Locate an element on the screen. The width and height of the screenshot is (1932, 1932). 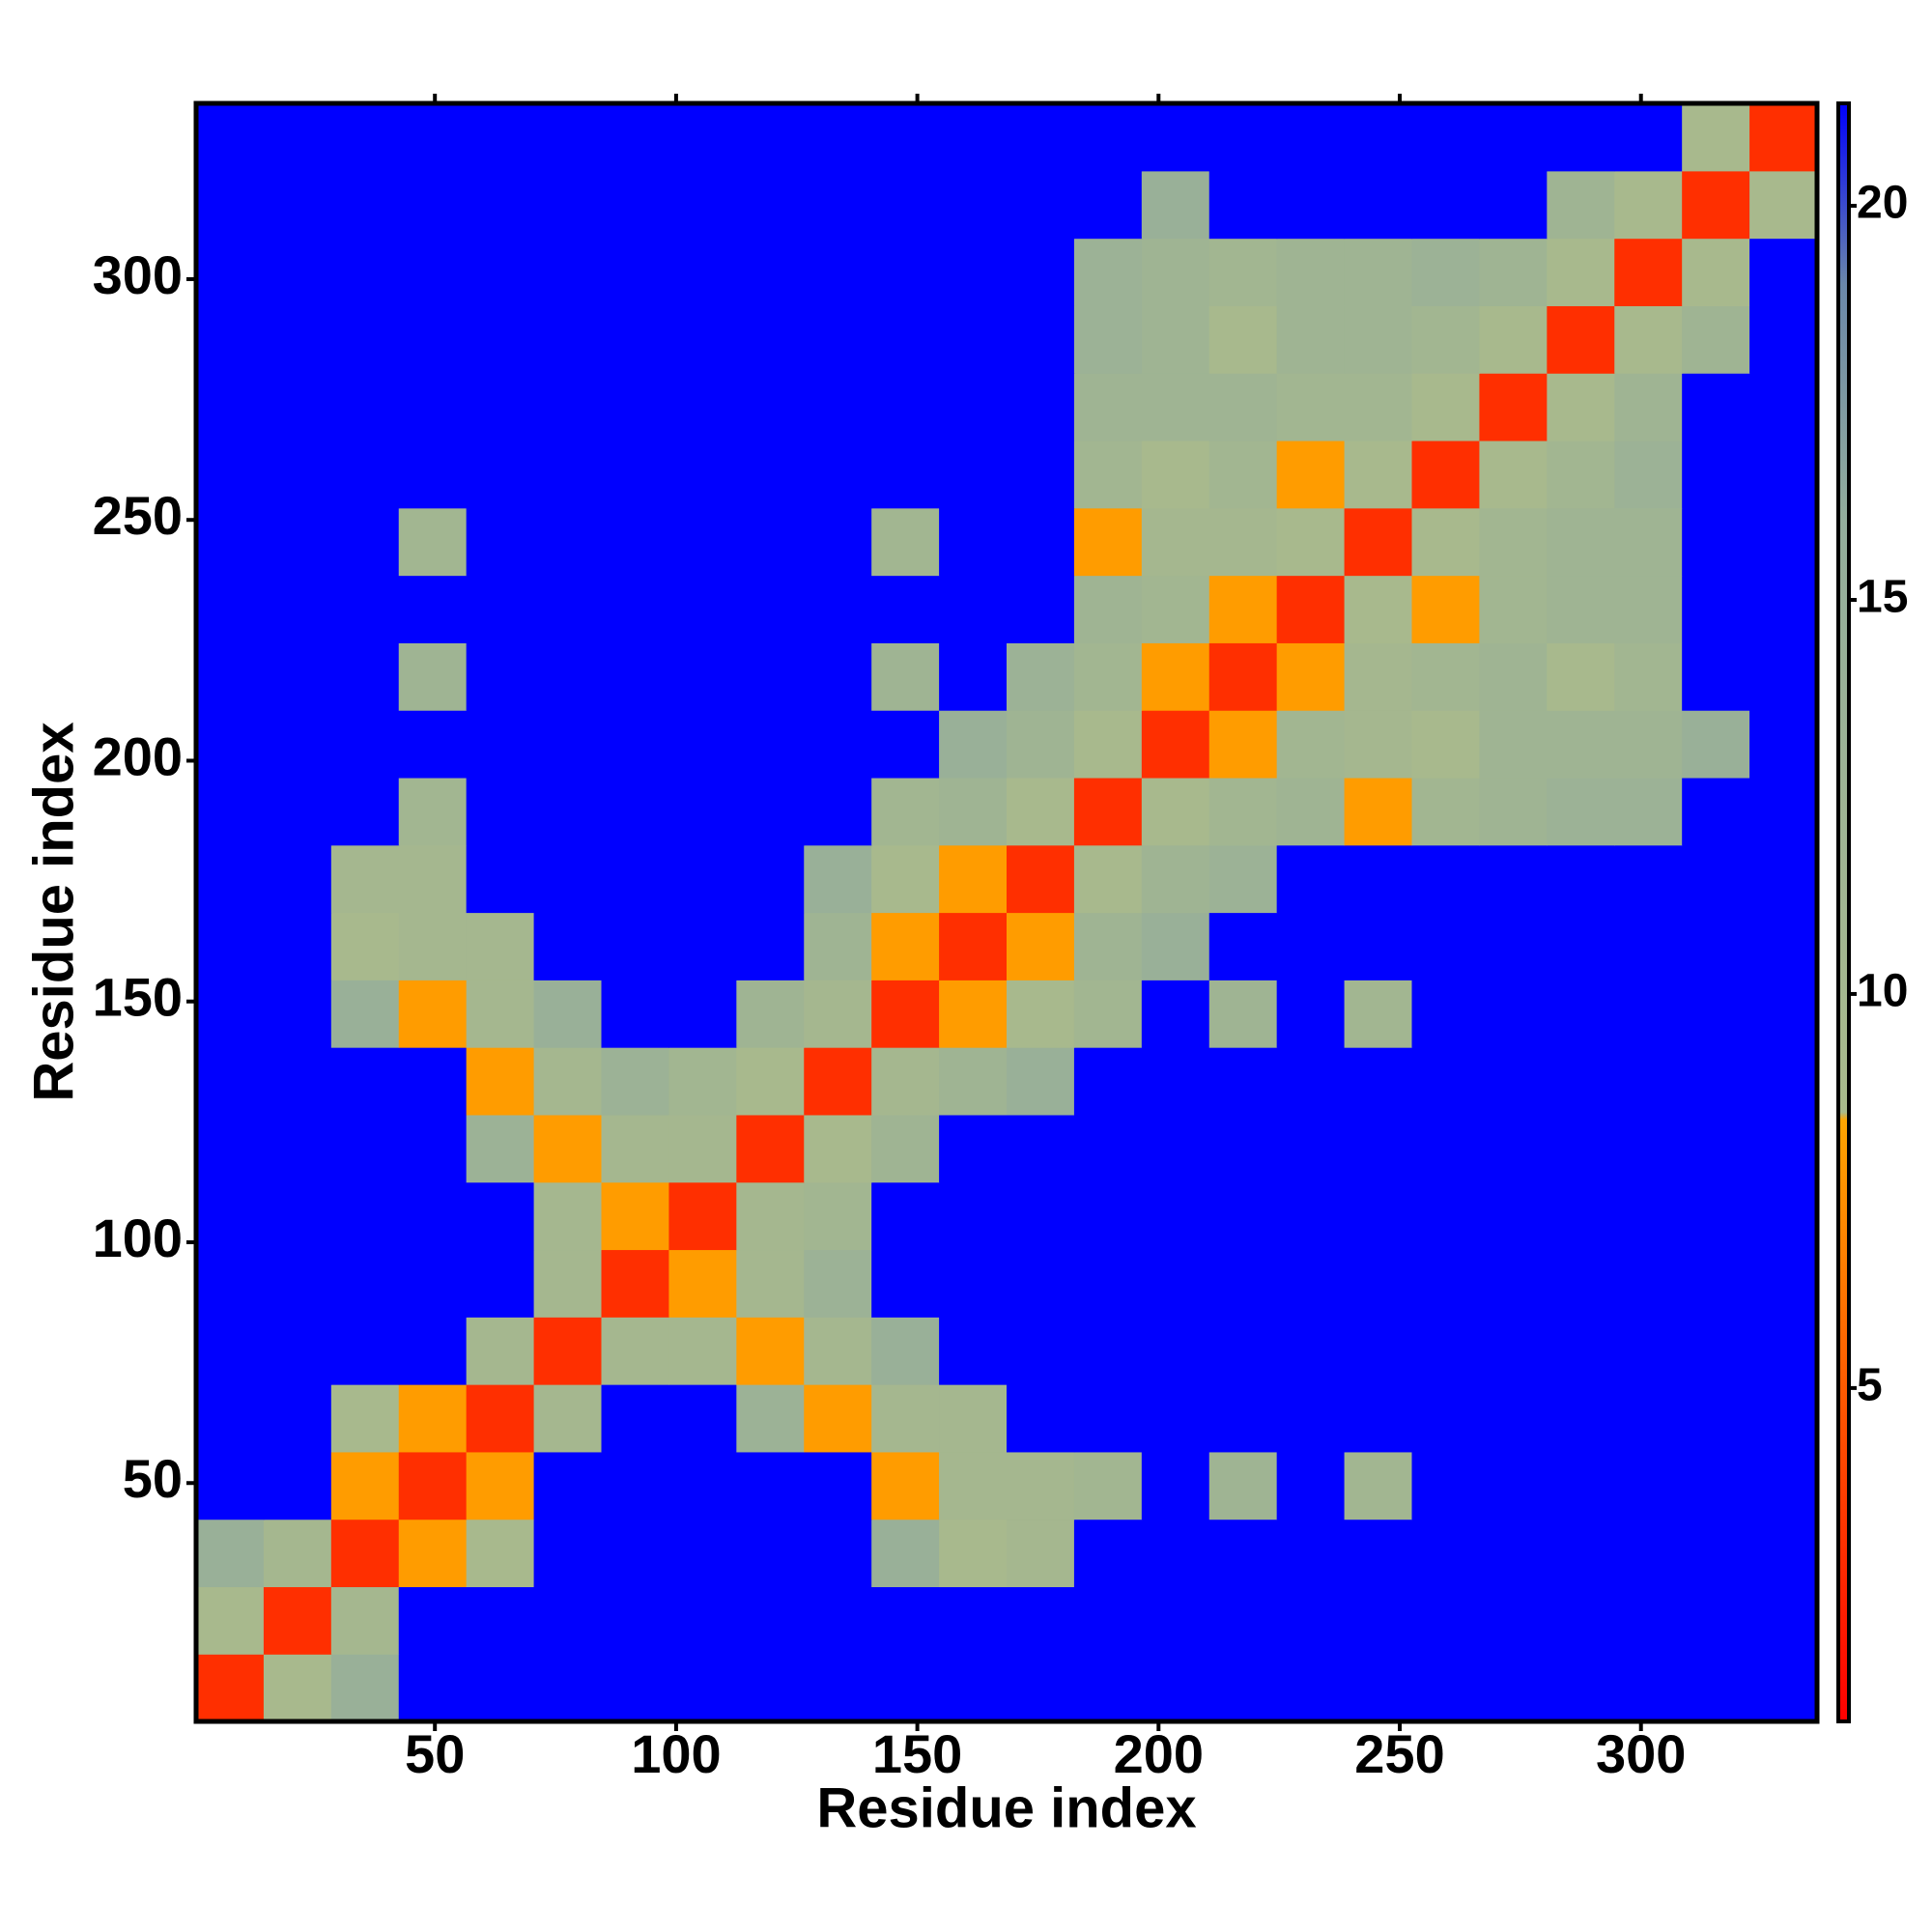
x-tick-label: 100 is located at coordinates (676, 1753).